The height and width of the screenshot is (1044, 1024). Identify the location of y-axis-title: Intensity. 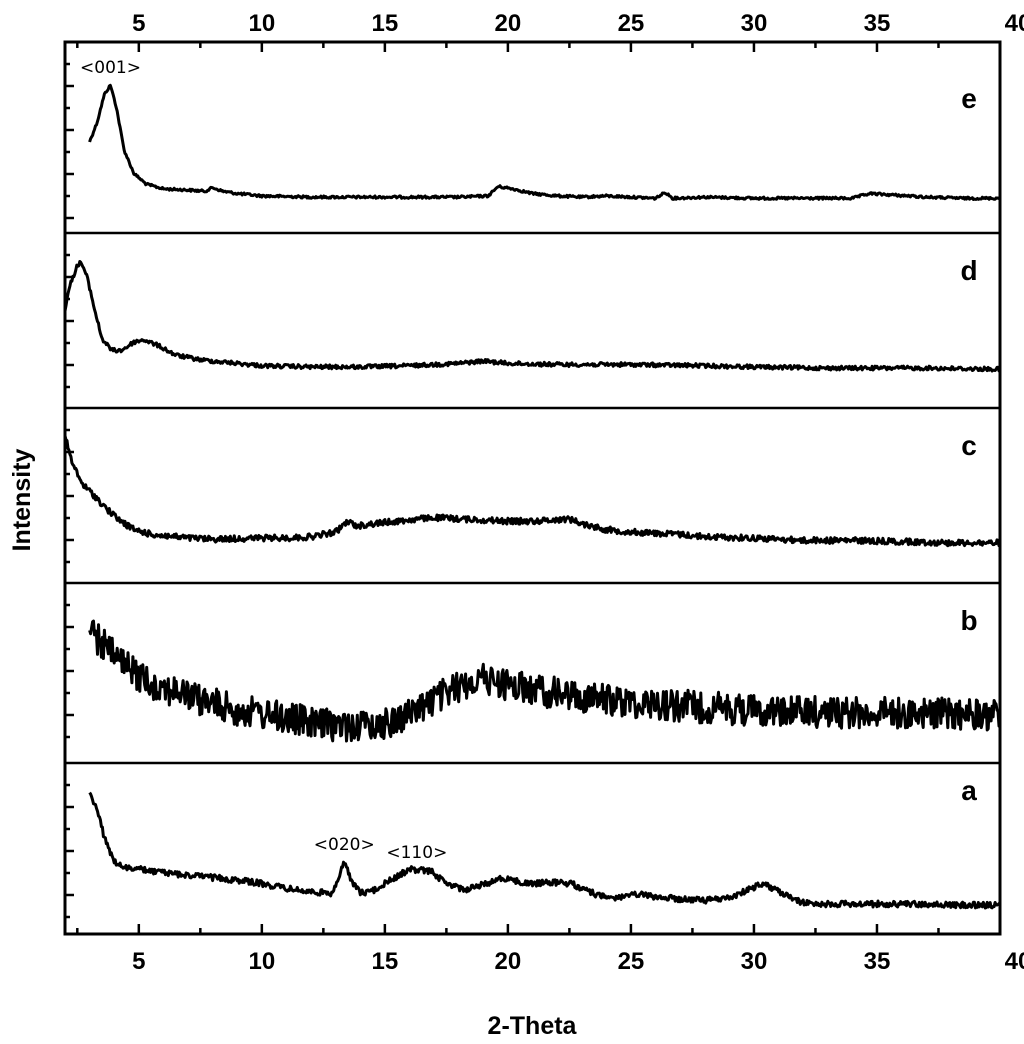
(22, 500).